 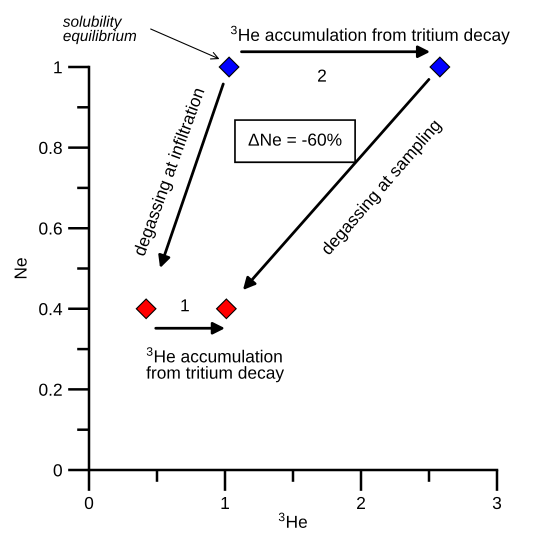 I want to click on text: solubility equilibrium, so click(x=99, y=30).